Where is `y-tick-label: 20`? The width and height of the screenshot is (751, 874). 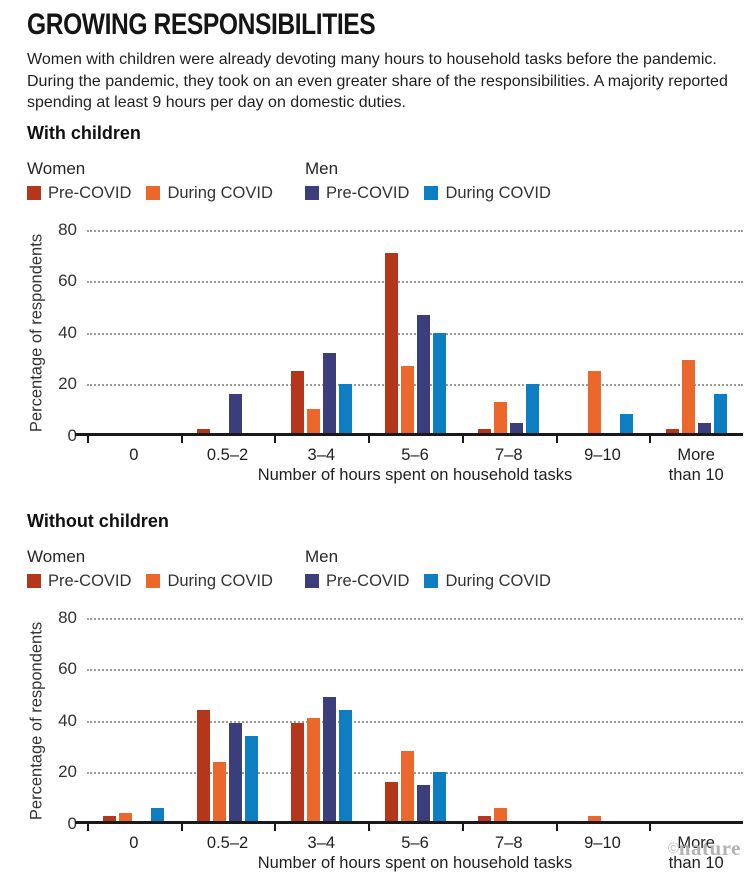 y-tick-label: 20 is located at coordinates (67, 771).